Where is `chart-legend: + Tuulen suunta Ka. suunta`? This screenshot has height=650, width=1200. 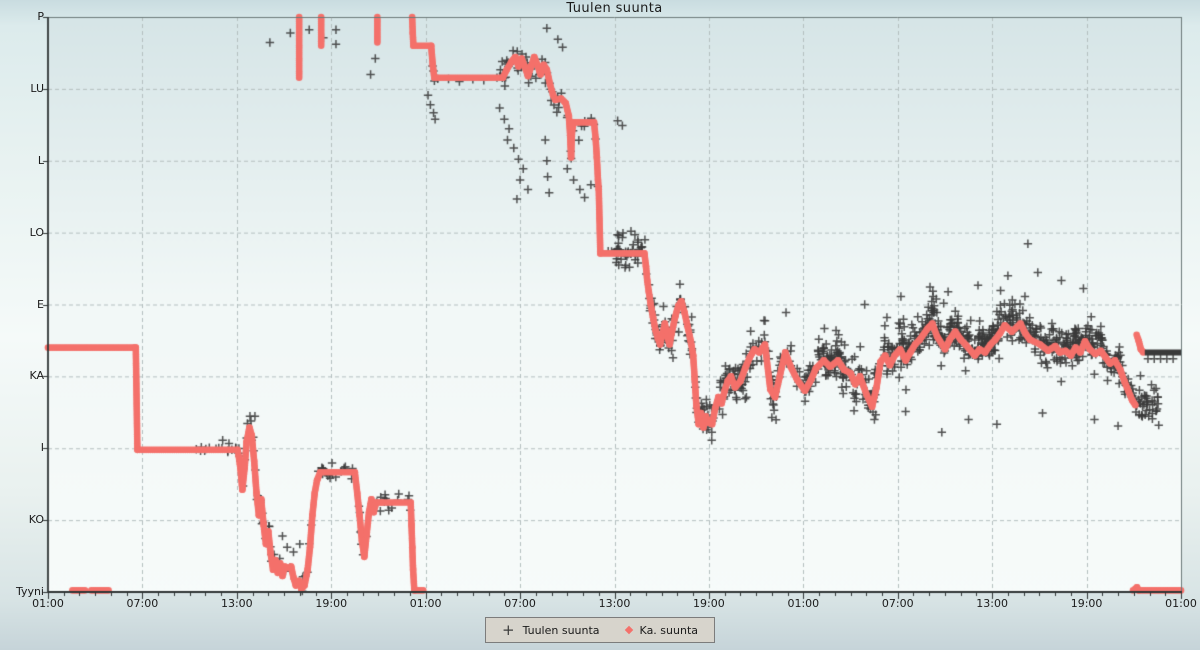
chart-legend: + Tuulen suunta Ka. suunta is located at coordinates (600, 630).